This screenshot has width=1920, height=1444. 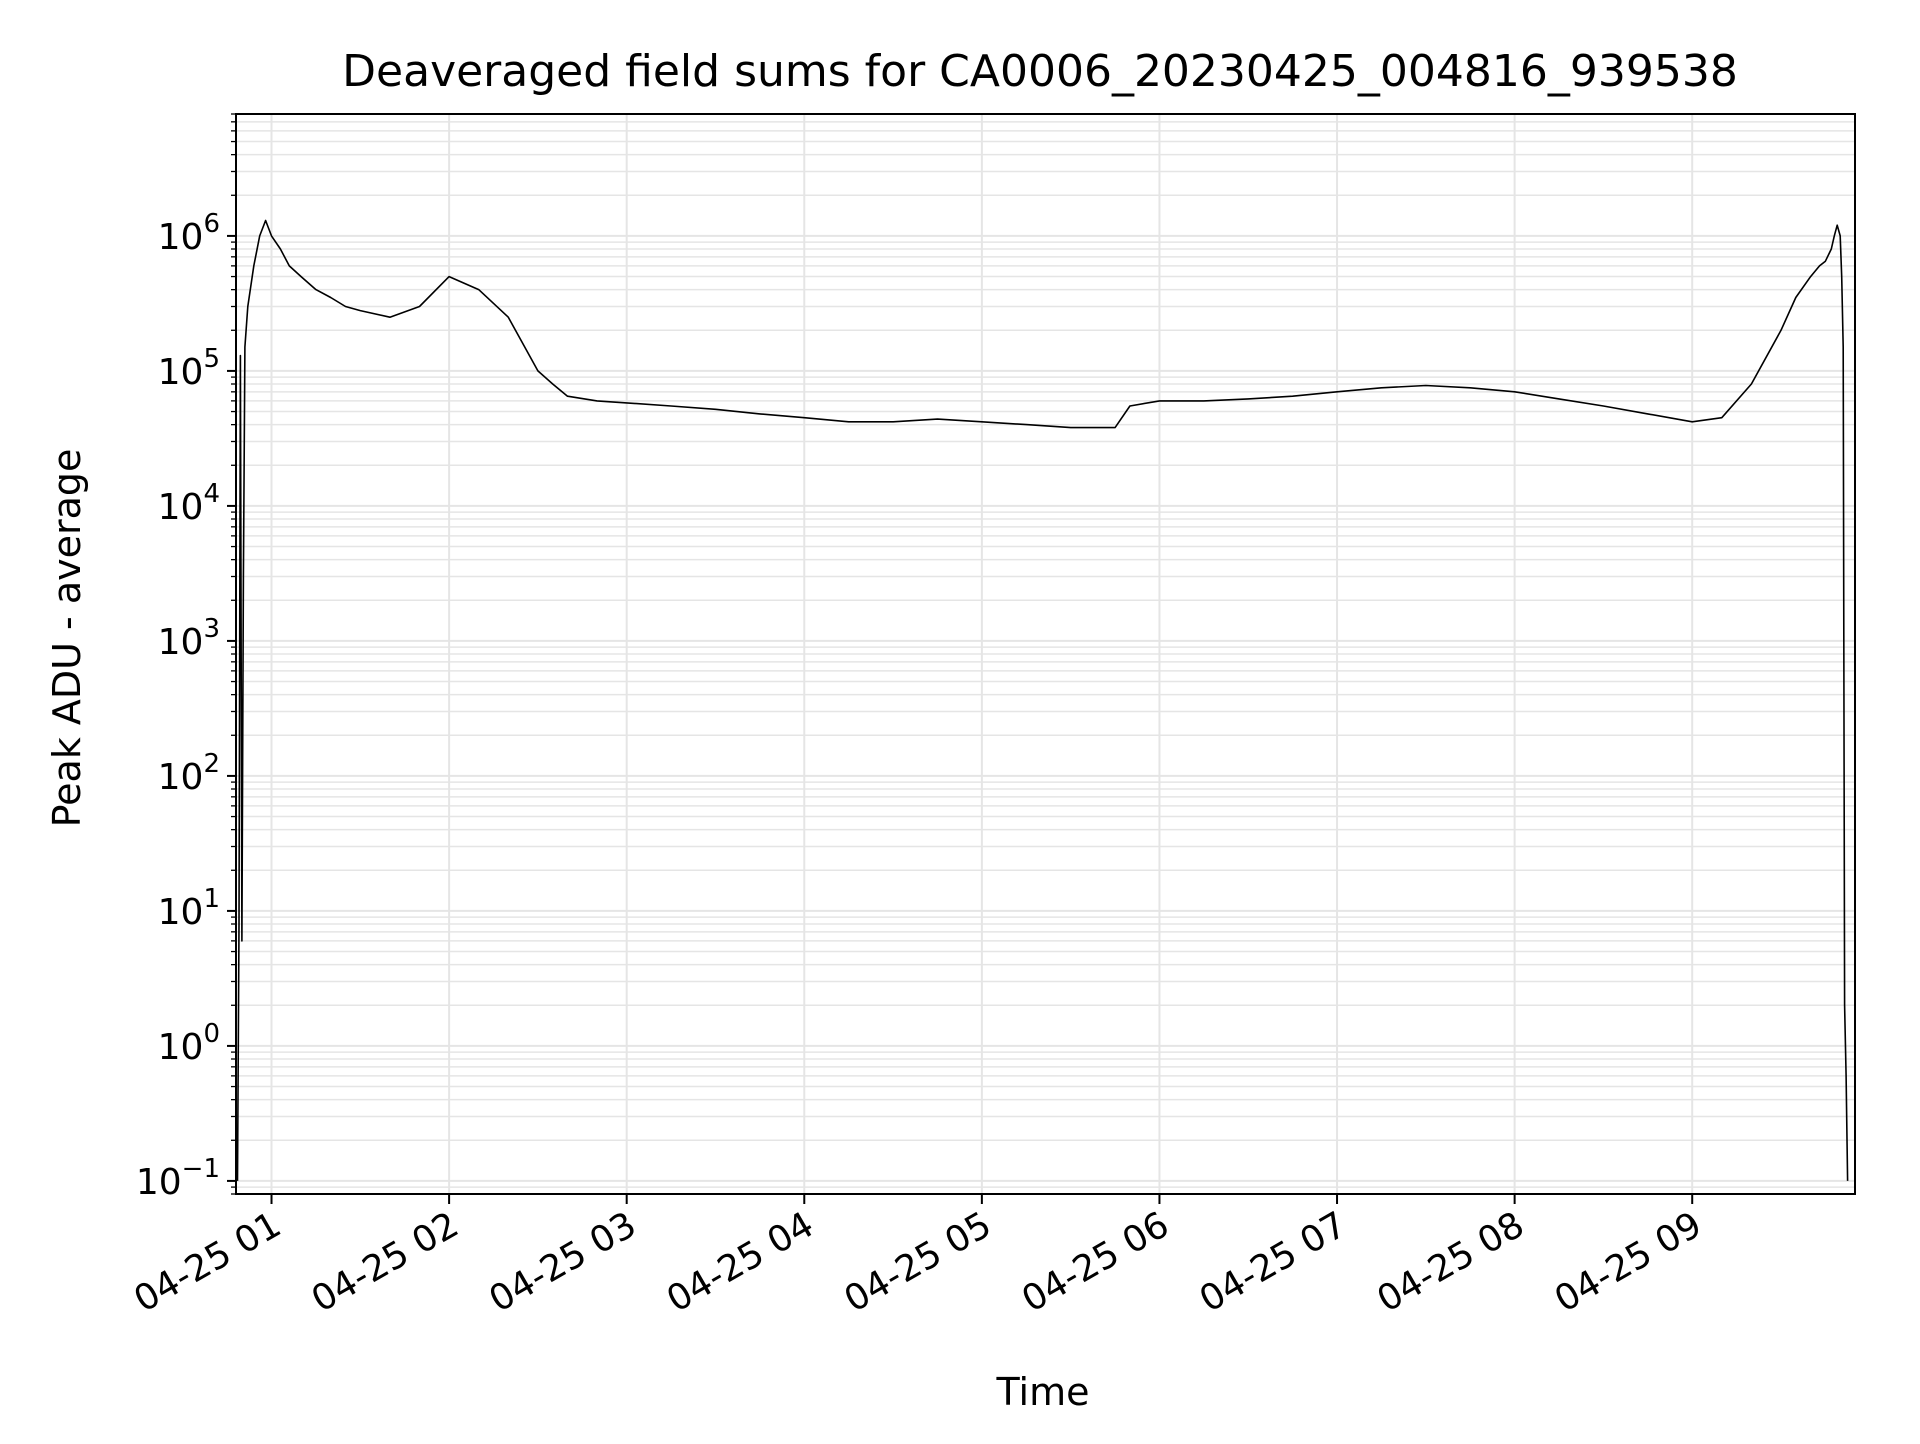 What do you see at coordinates (918, 1262) in the screenshot?
I see `x-tick-label: 04-25 05` at bounding box center [918, 1262].